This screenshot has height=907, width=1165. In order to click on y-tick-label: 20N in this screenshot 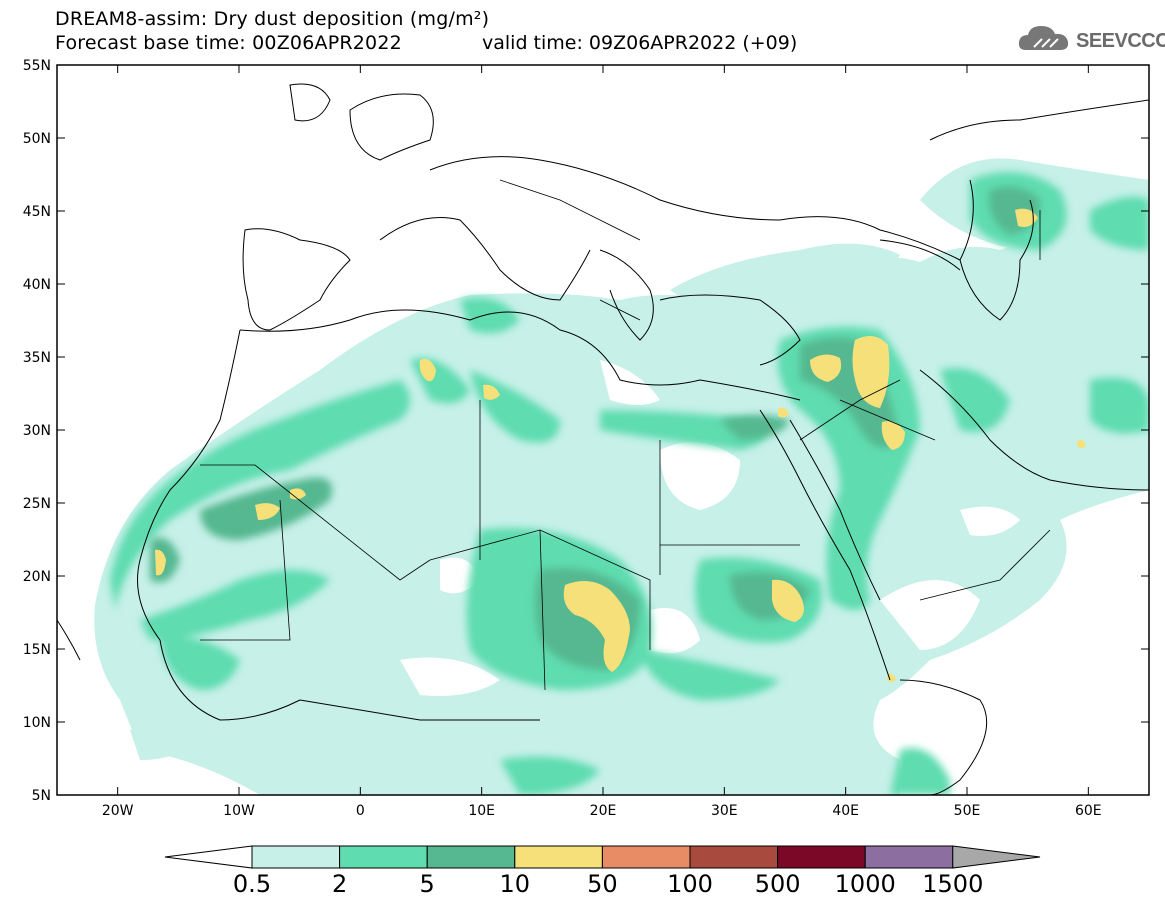, I will do `click(37, 577)`.